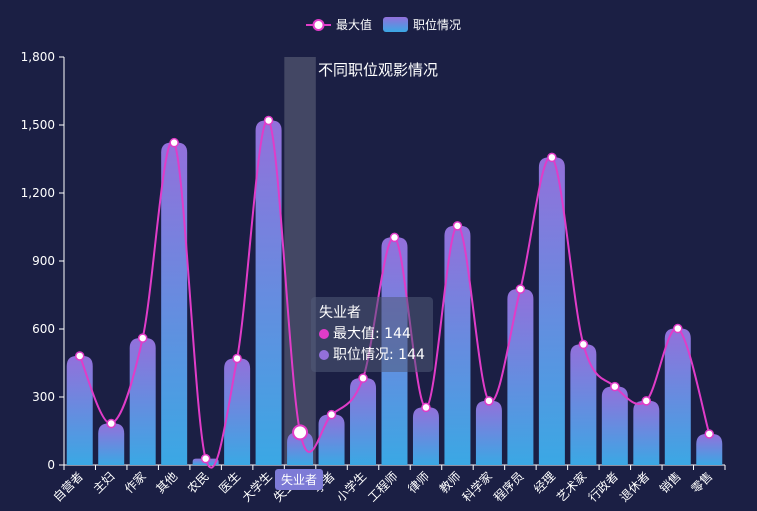 Image resolution: width=757 pixels, height=511 pixels. What do you see at coordinates (437, 24) in the screenshot?
I see `legend-label-job: 职位情况` at bounding box center [437, 24].